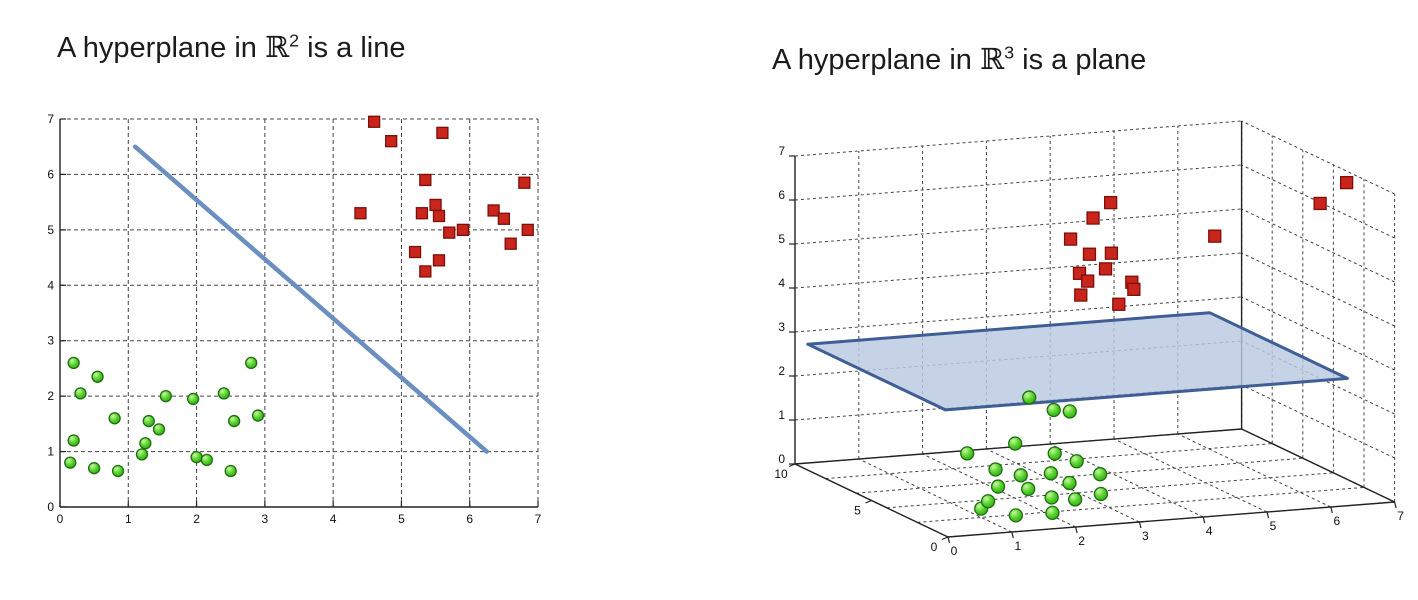  Describe the element at coordinates (781, 474) in the screenshot. I see `svg-text: 10` at that location.